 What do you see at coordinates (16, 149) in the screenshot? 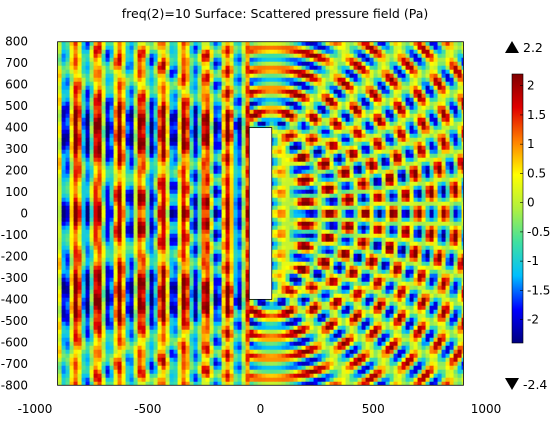
I see `y-tick-label: 300` at bounding box center [16, 149].